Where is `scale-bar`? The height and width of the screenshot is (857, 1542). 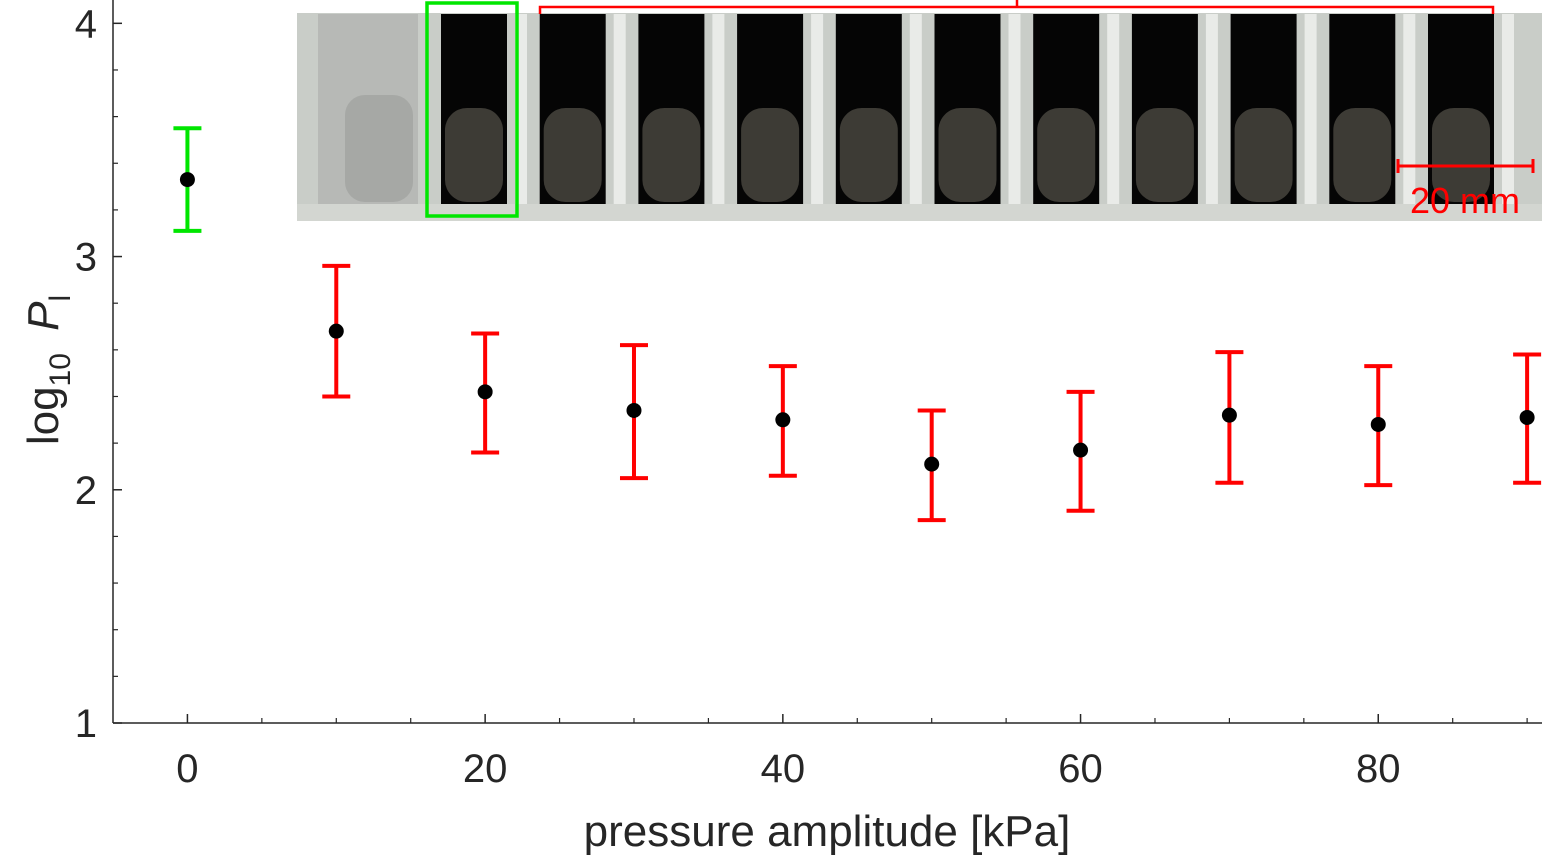 scale-bar is located at coordinates (1465, 166).